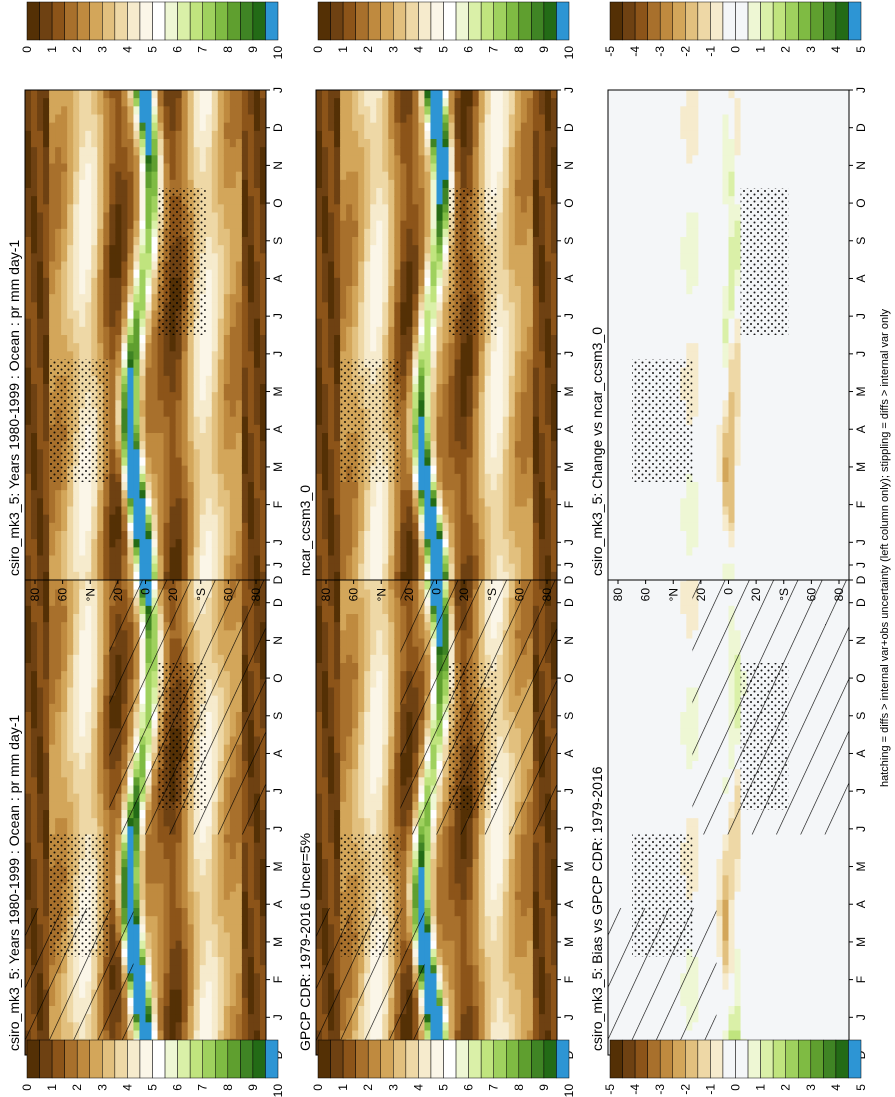 This screenshot has width=895, height=1097. What do you see at coordinates (146, 21) in the screenshot?
I see `colorbar-swatch` at bounding box center [146, 21].